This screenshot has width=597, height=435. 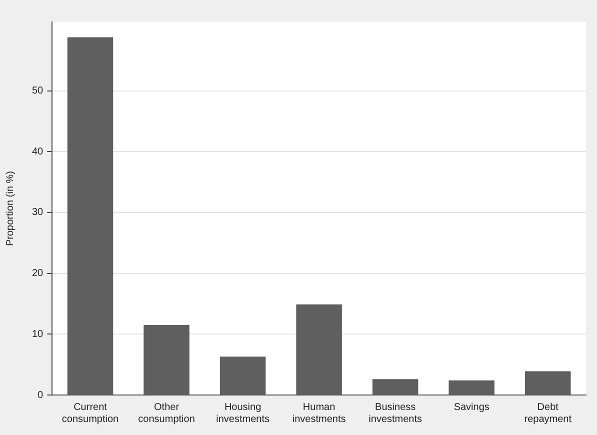 What do you see at coordinates (90, 413) in the screenshot?
I see `x-tick-label: Current consumption` at bounding box center [90, 413].